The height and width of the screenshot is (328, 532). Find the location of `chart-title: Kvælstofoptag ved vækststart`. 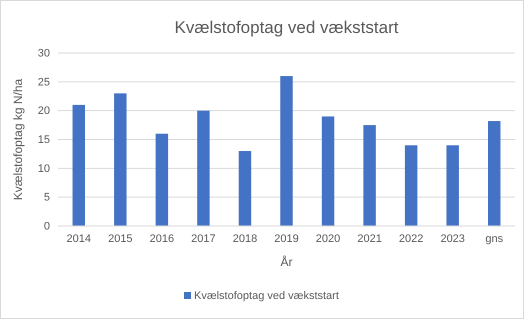

chart-title: Kvælstofoptag ved vækststart is located at coordinates (286, 27).